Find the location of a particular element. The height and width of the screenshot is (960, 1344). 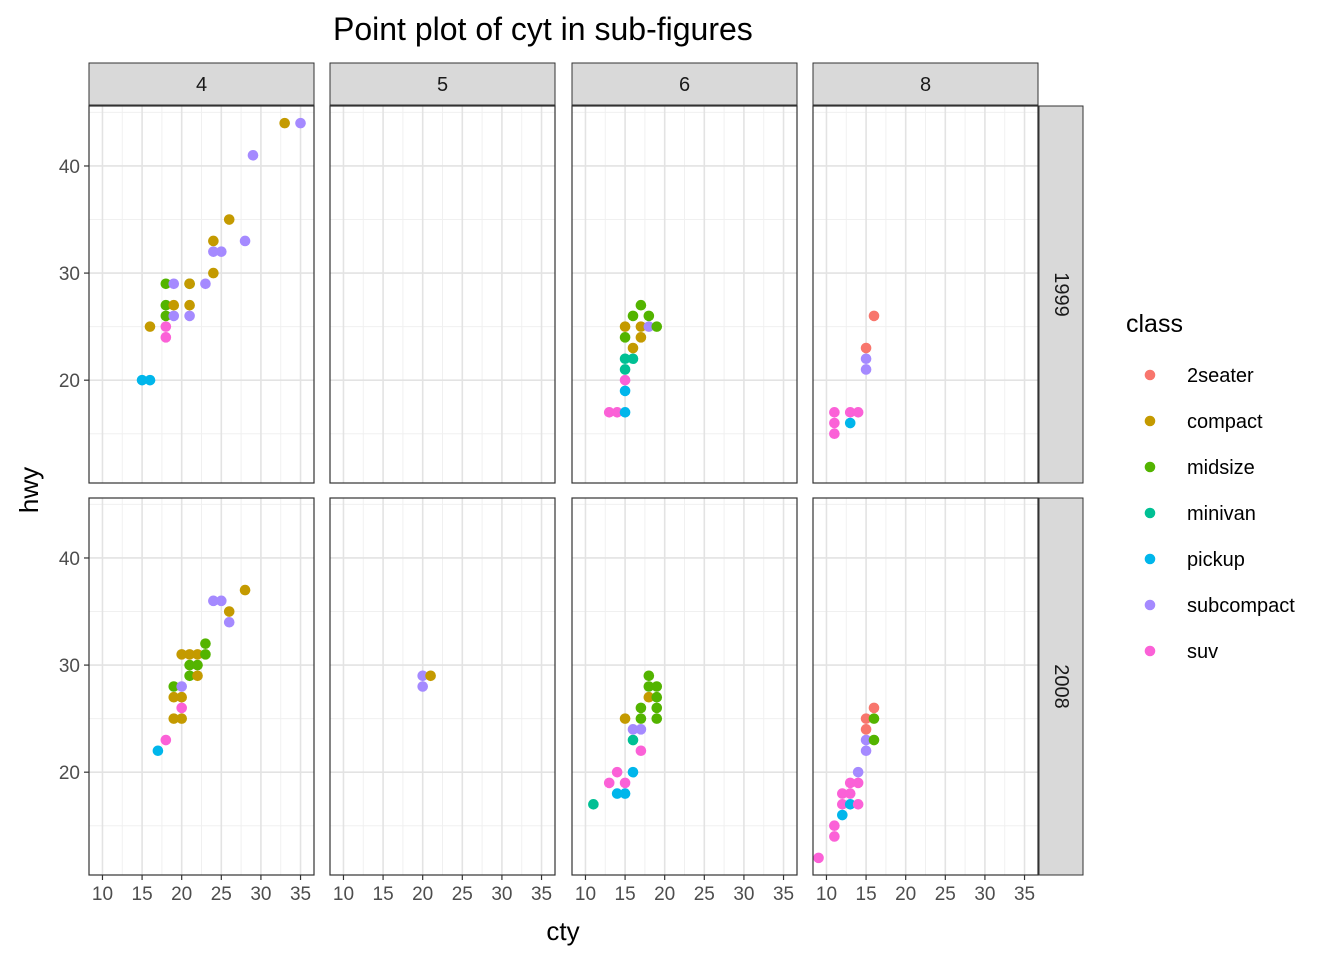

legend-item-2seater: 2seater is located at coordinates (1199, 376).